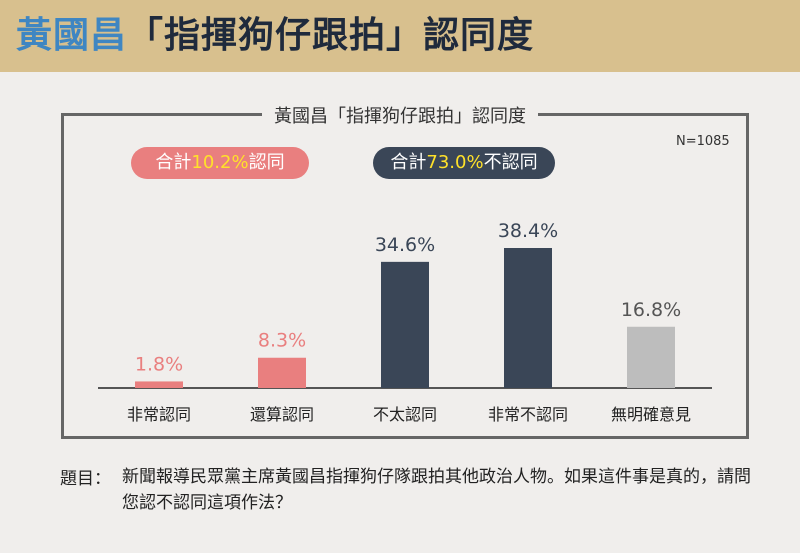 This screenshot has width=800, height=553. Describe the element at coordinates (408, 162) in the screenshot. I see `disagree-prefix: 合計` at that location.